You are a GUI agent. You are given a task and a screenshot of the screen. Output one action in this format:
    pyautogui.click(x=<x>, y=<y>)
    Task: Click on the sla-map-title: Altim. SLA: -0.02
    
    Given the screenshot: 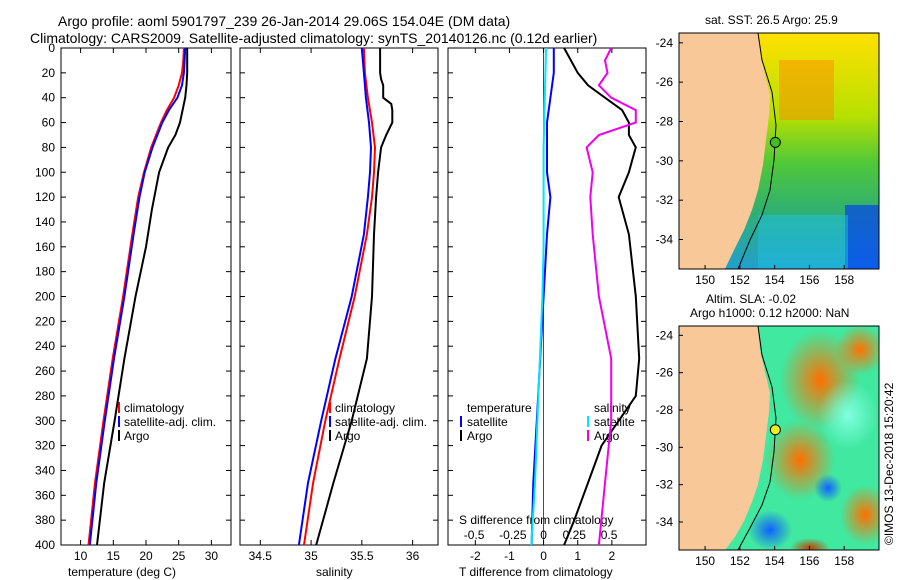 What is the action you would take?
    pyautogui.click(x=751, y=299)
    